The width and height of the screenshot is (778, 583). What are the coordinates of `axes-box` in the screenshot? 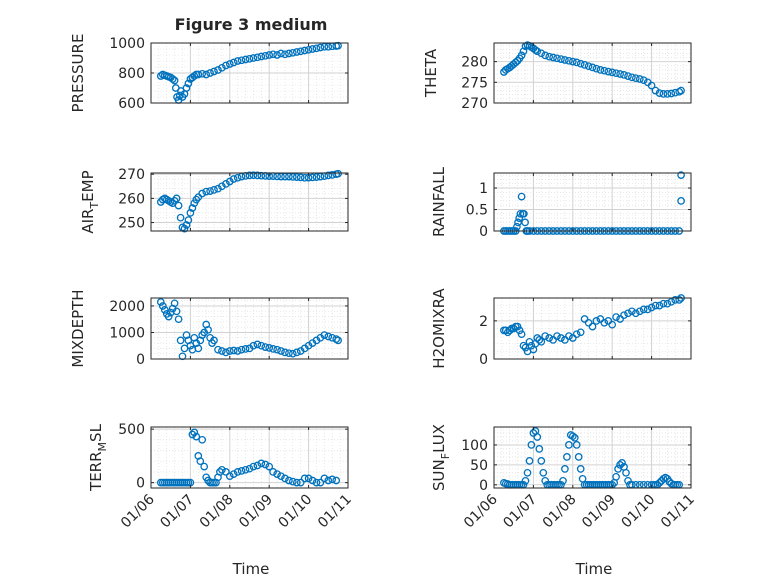 It's located at (592, 73).